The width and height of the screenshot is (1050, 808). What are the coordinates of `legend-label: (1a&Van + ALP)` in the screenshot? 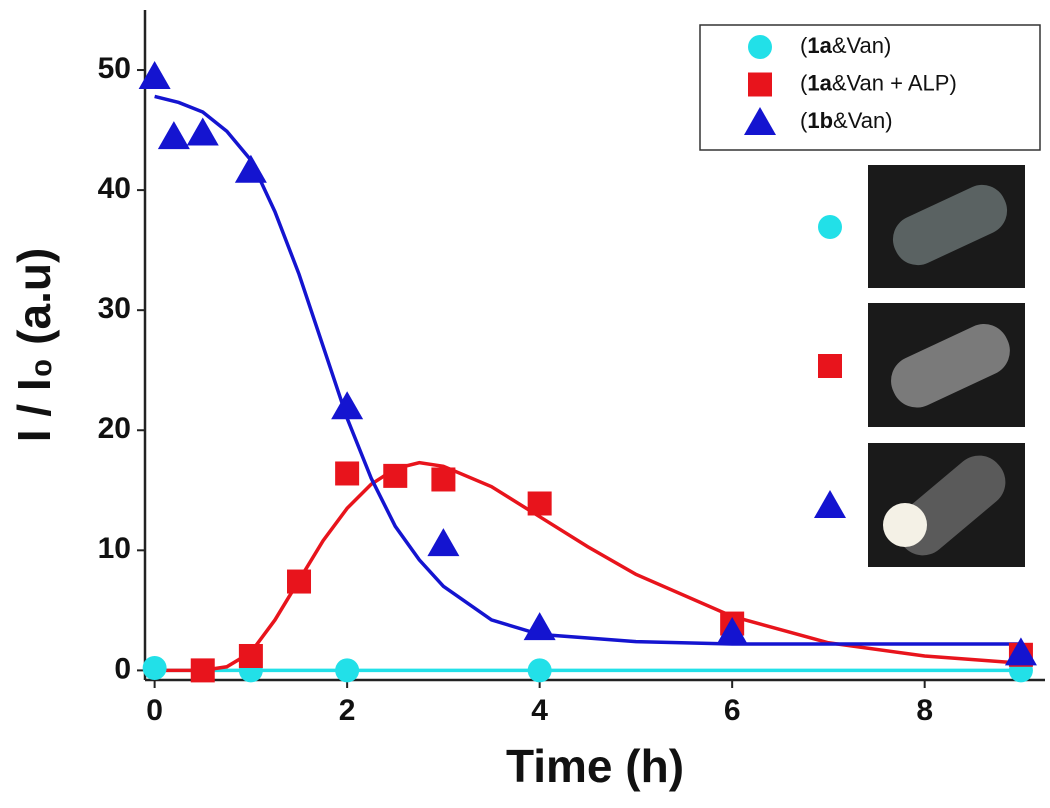 It's located at (878, 82).